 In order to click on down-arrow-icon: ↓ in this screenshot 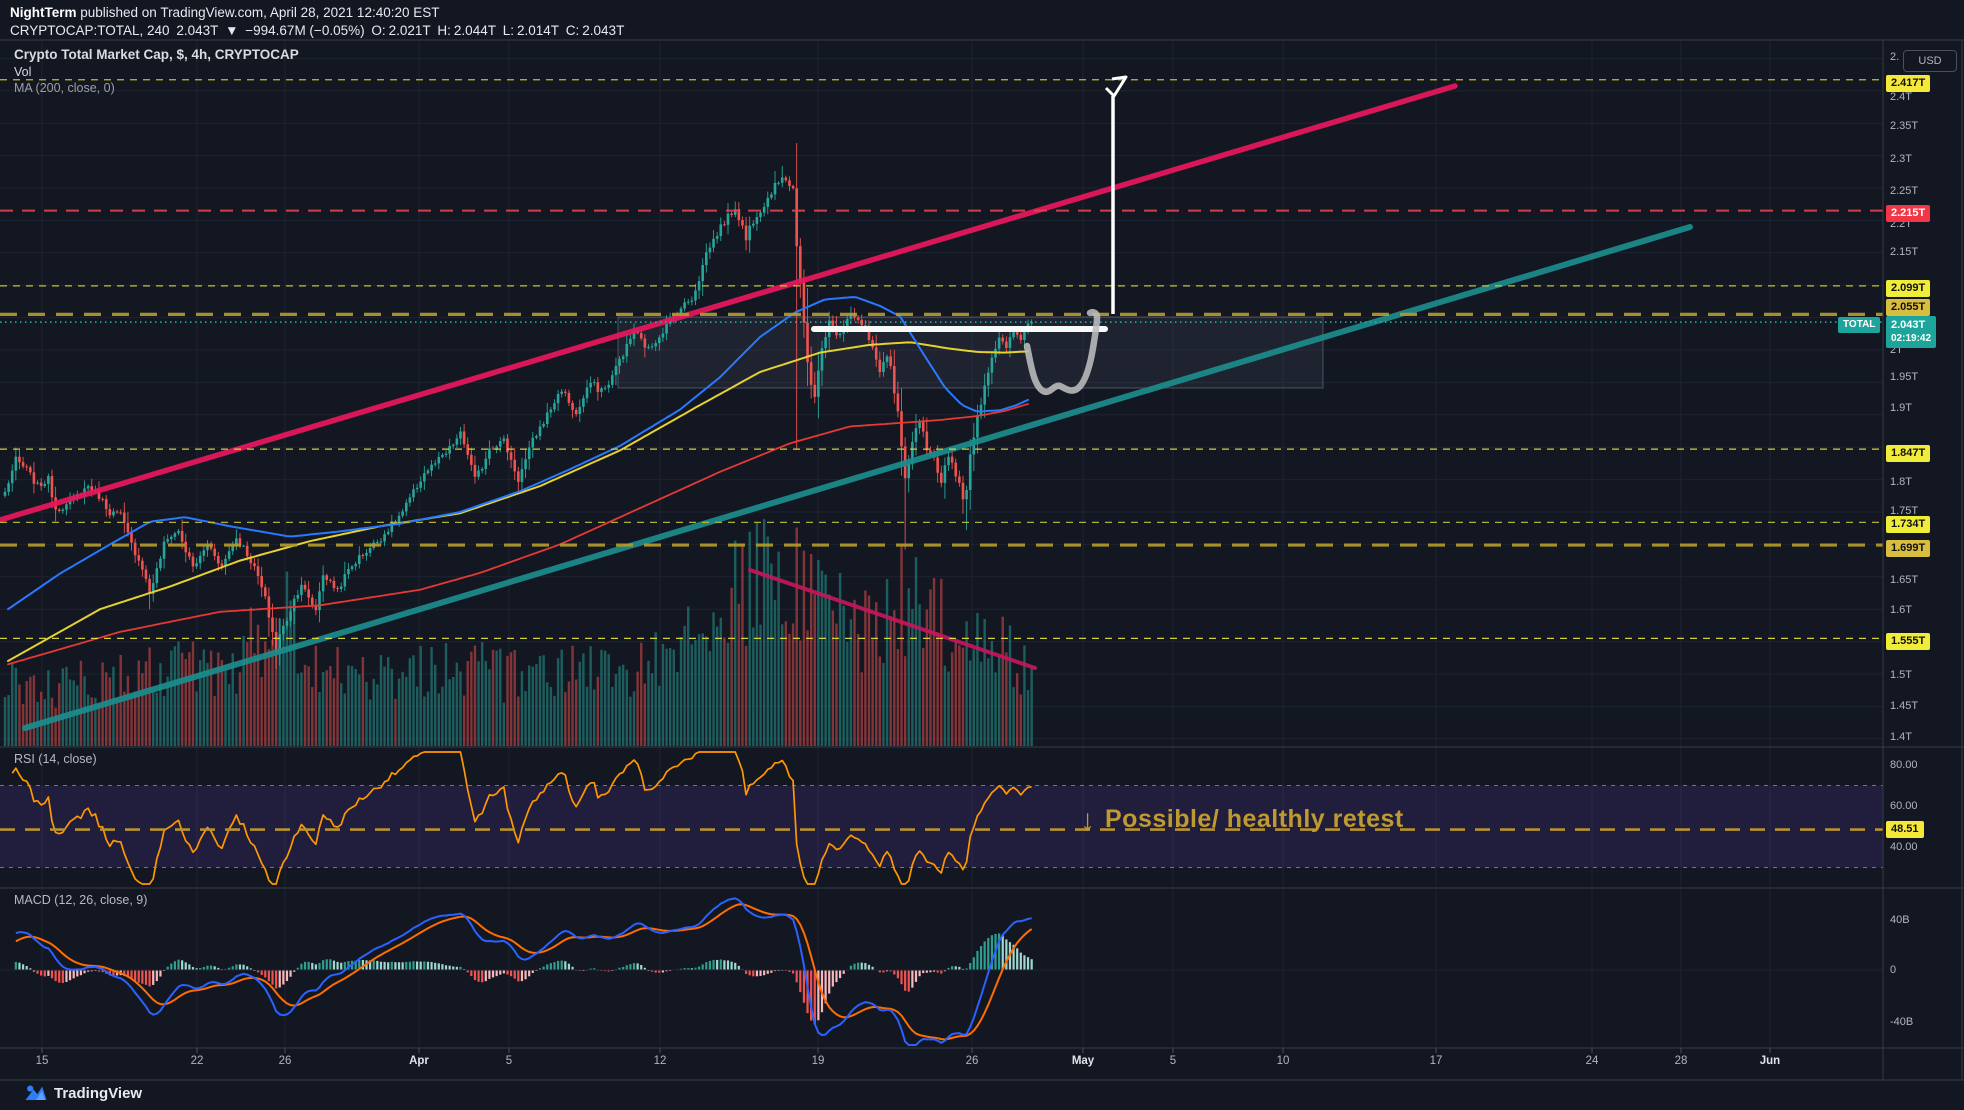, I will do `click(1087, 820)`.